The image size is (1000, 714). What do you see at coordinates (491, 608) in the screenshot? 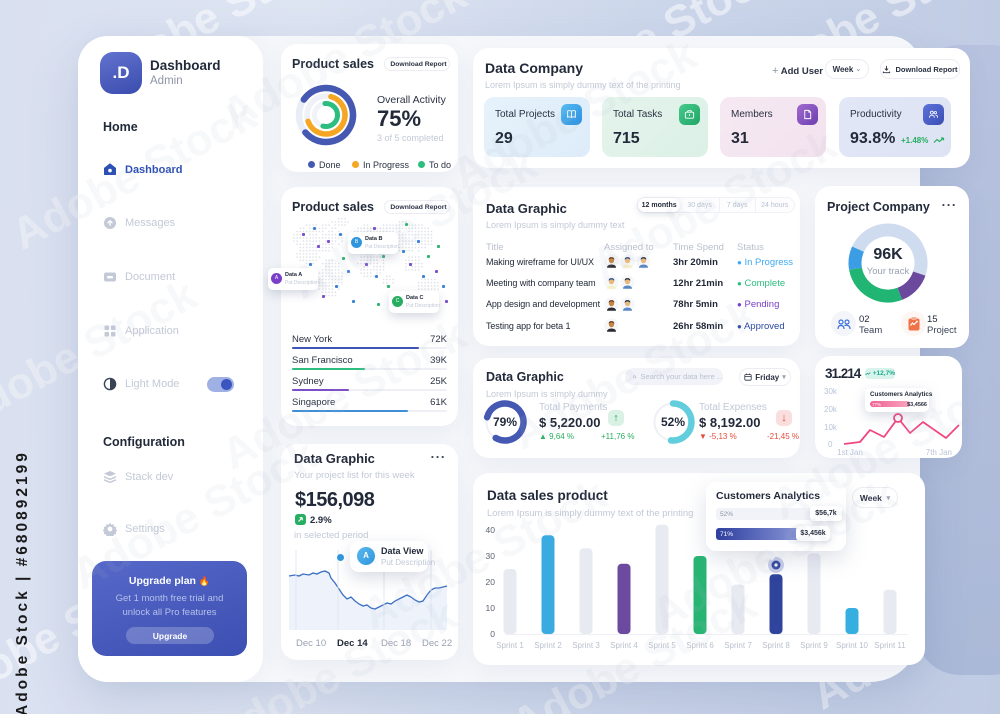
I see `svg-text: 10` at bounding box center [491, 608].